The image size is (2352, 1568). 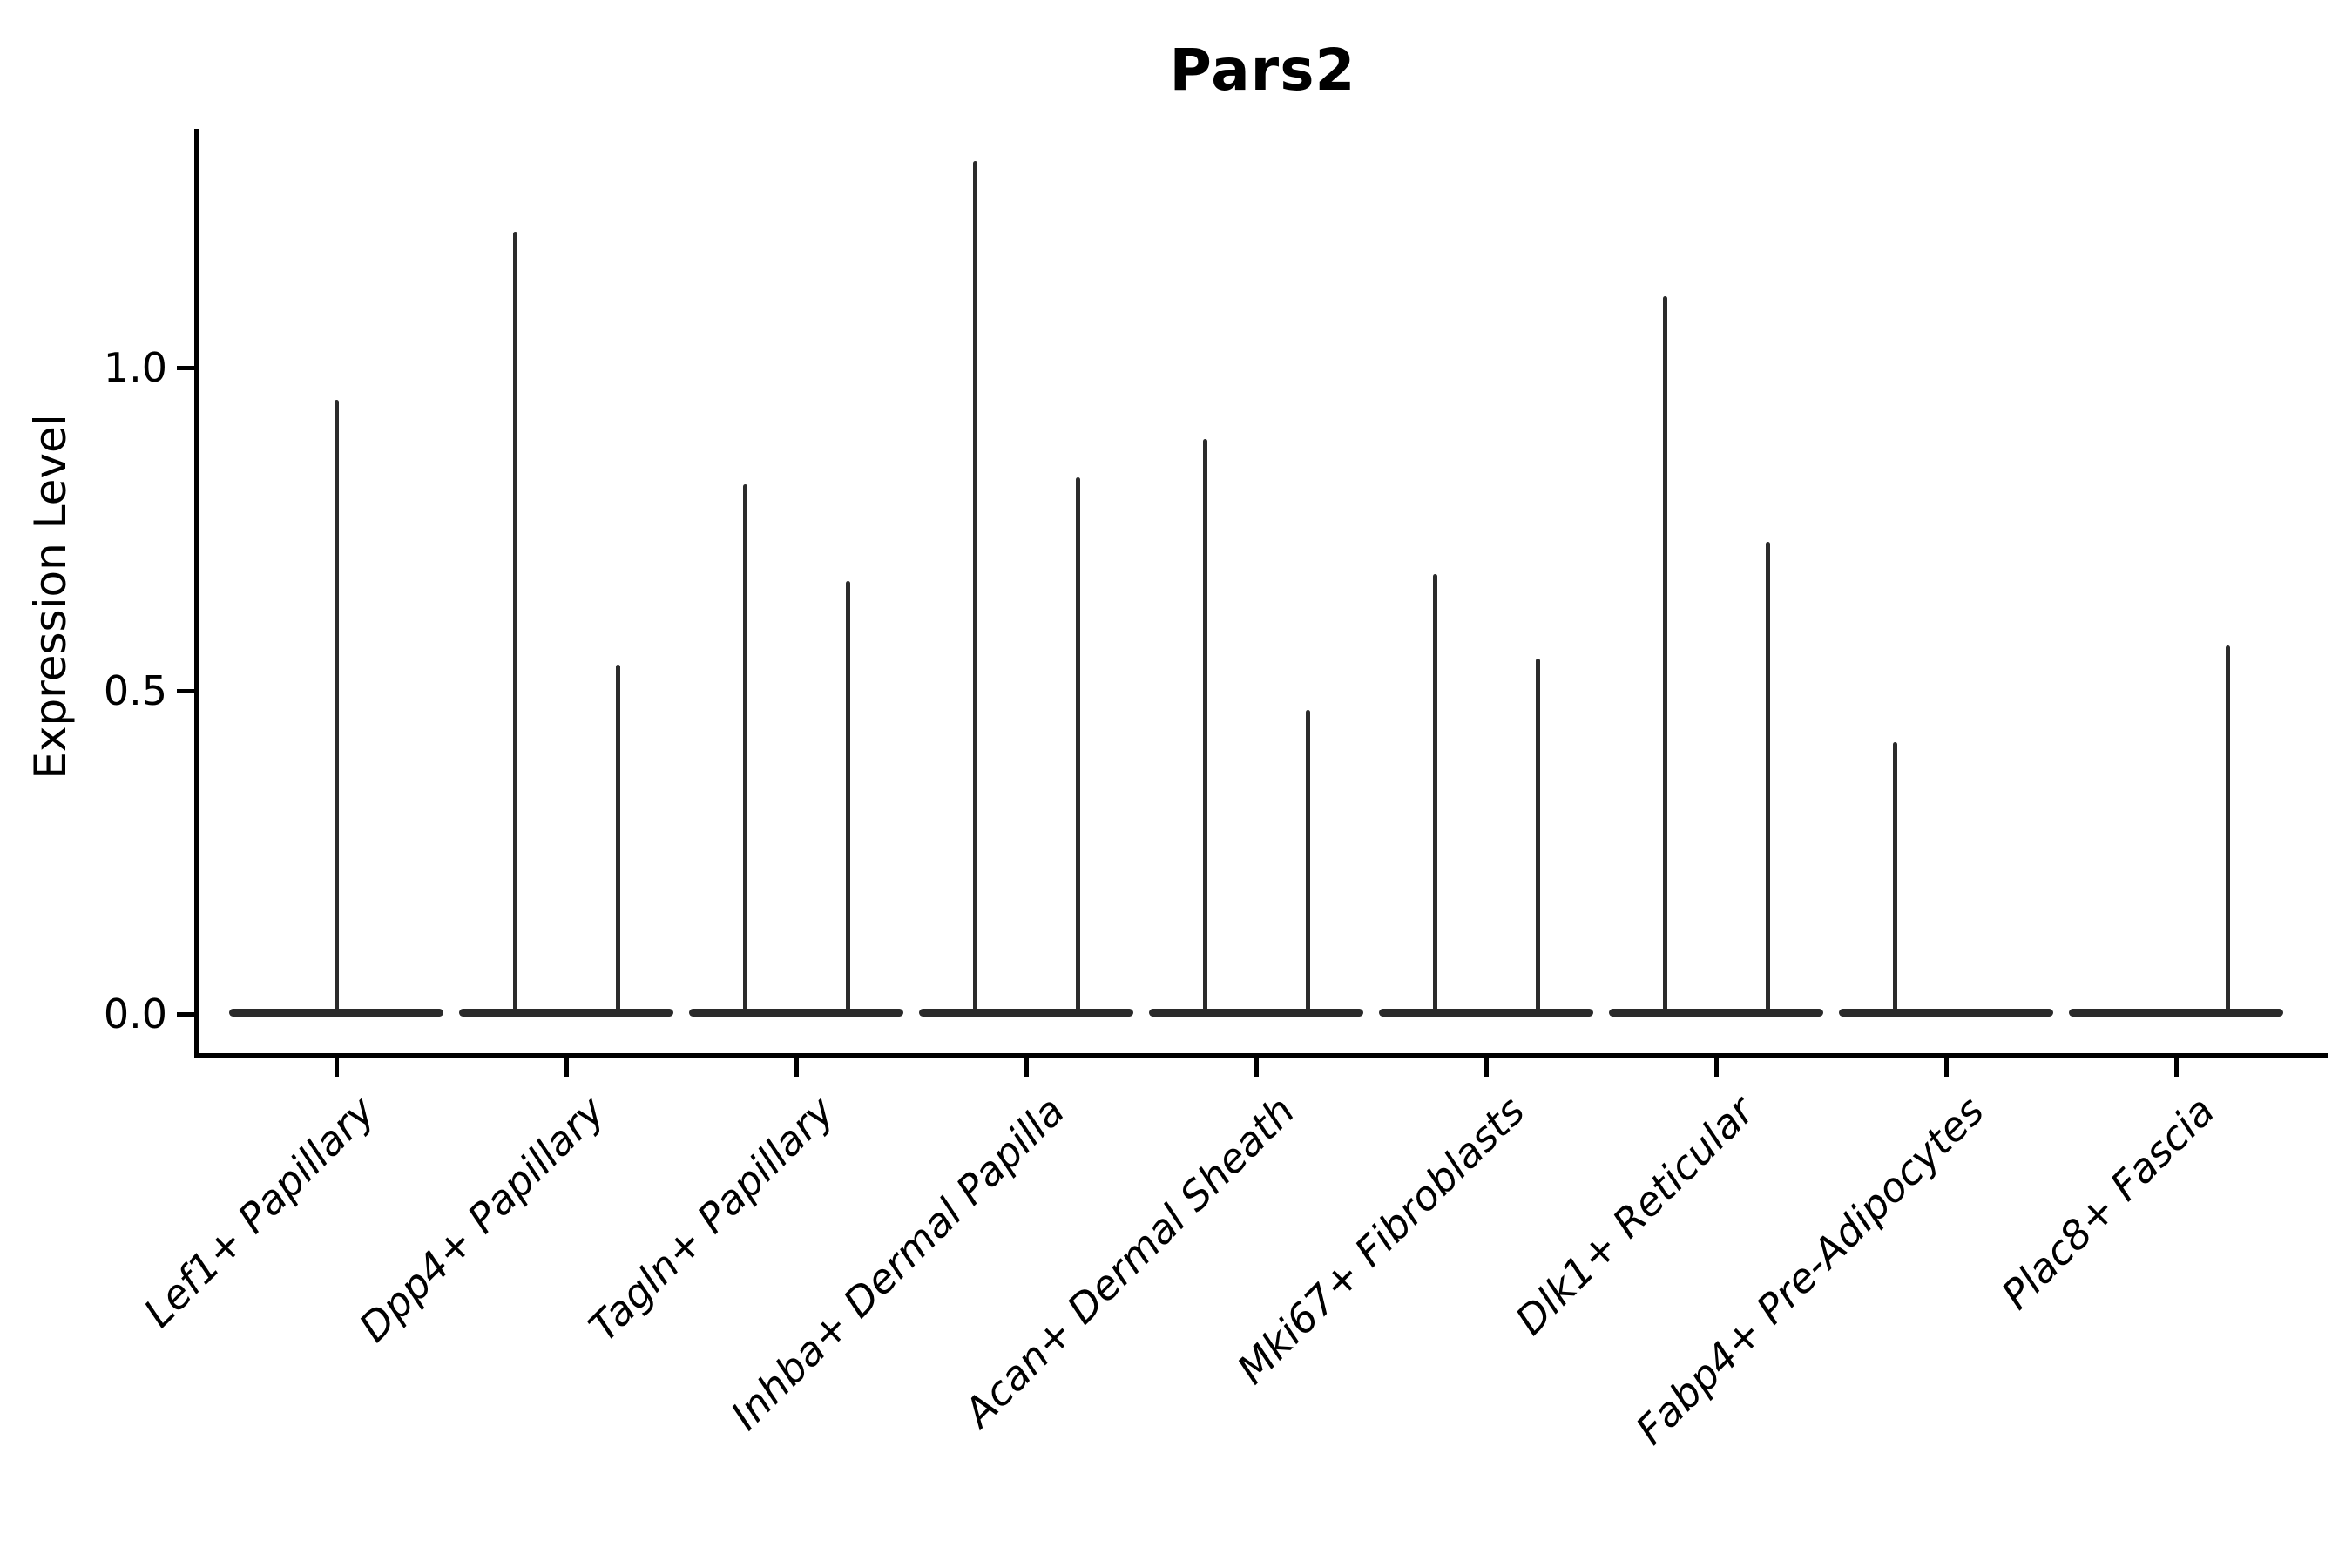 What do you see at coordinates (711, 1219) in the screenshot?
I see `x-tick-label: Tagln+ Papillary` at bounding box center [711, 1219].